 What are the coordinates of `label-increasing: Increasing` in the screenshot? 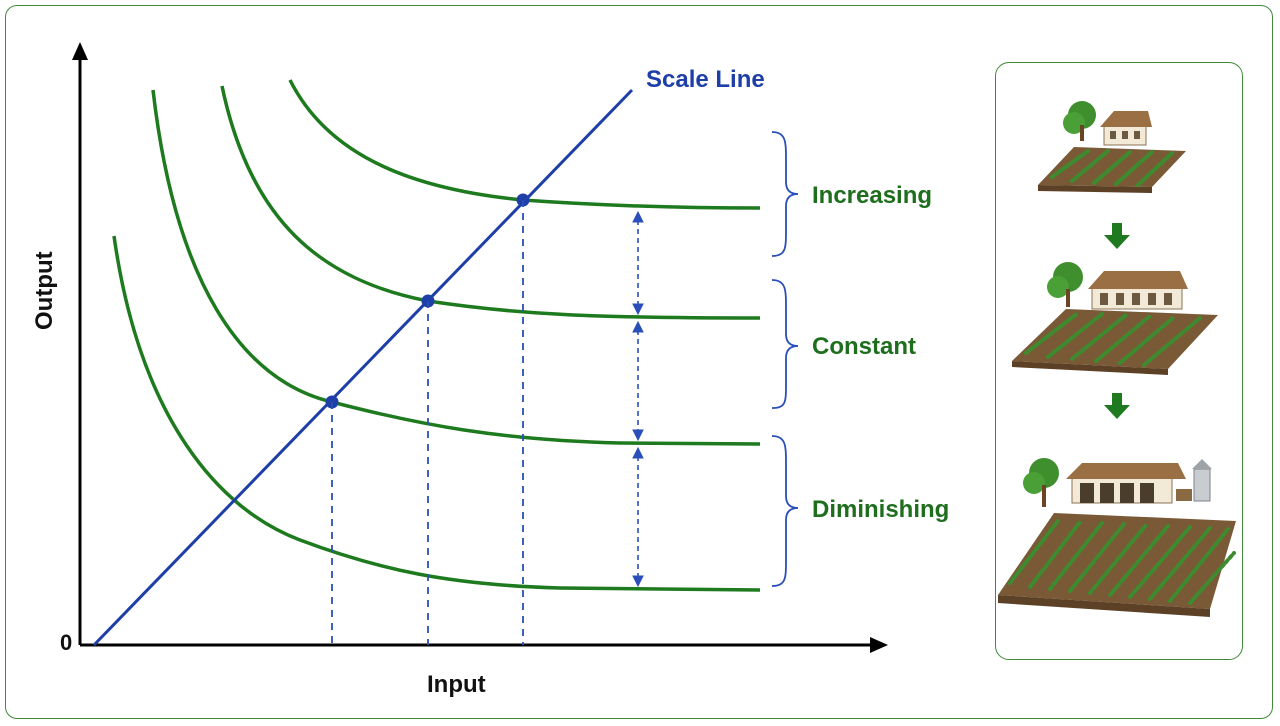 It's located at (872, 195).